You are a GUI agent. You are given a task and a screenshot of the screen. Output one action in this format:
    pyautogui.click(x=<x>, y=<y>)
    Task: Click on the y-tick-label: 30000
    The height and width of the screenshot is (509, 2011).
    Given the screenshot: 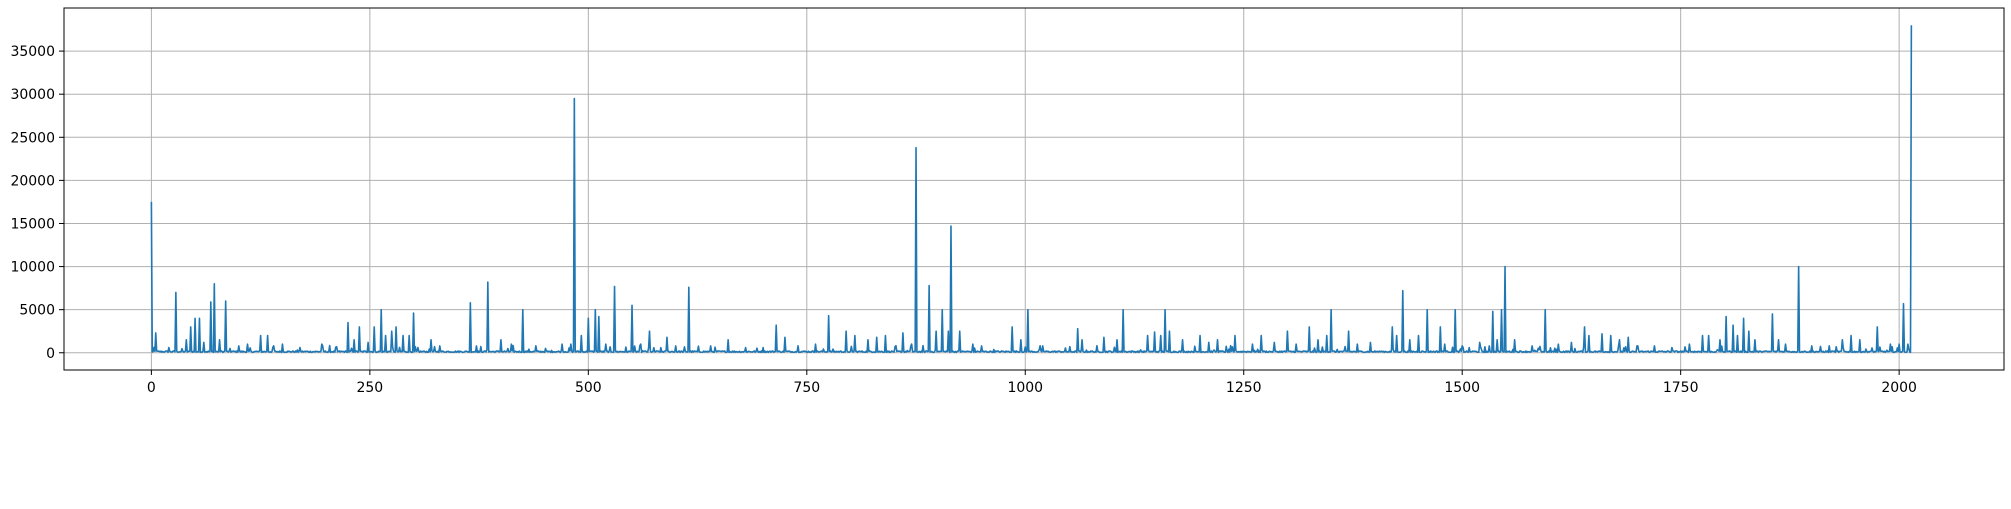 What is the action you would take?
    pyautogui.click(x=32, y=95)
    